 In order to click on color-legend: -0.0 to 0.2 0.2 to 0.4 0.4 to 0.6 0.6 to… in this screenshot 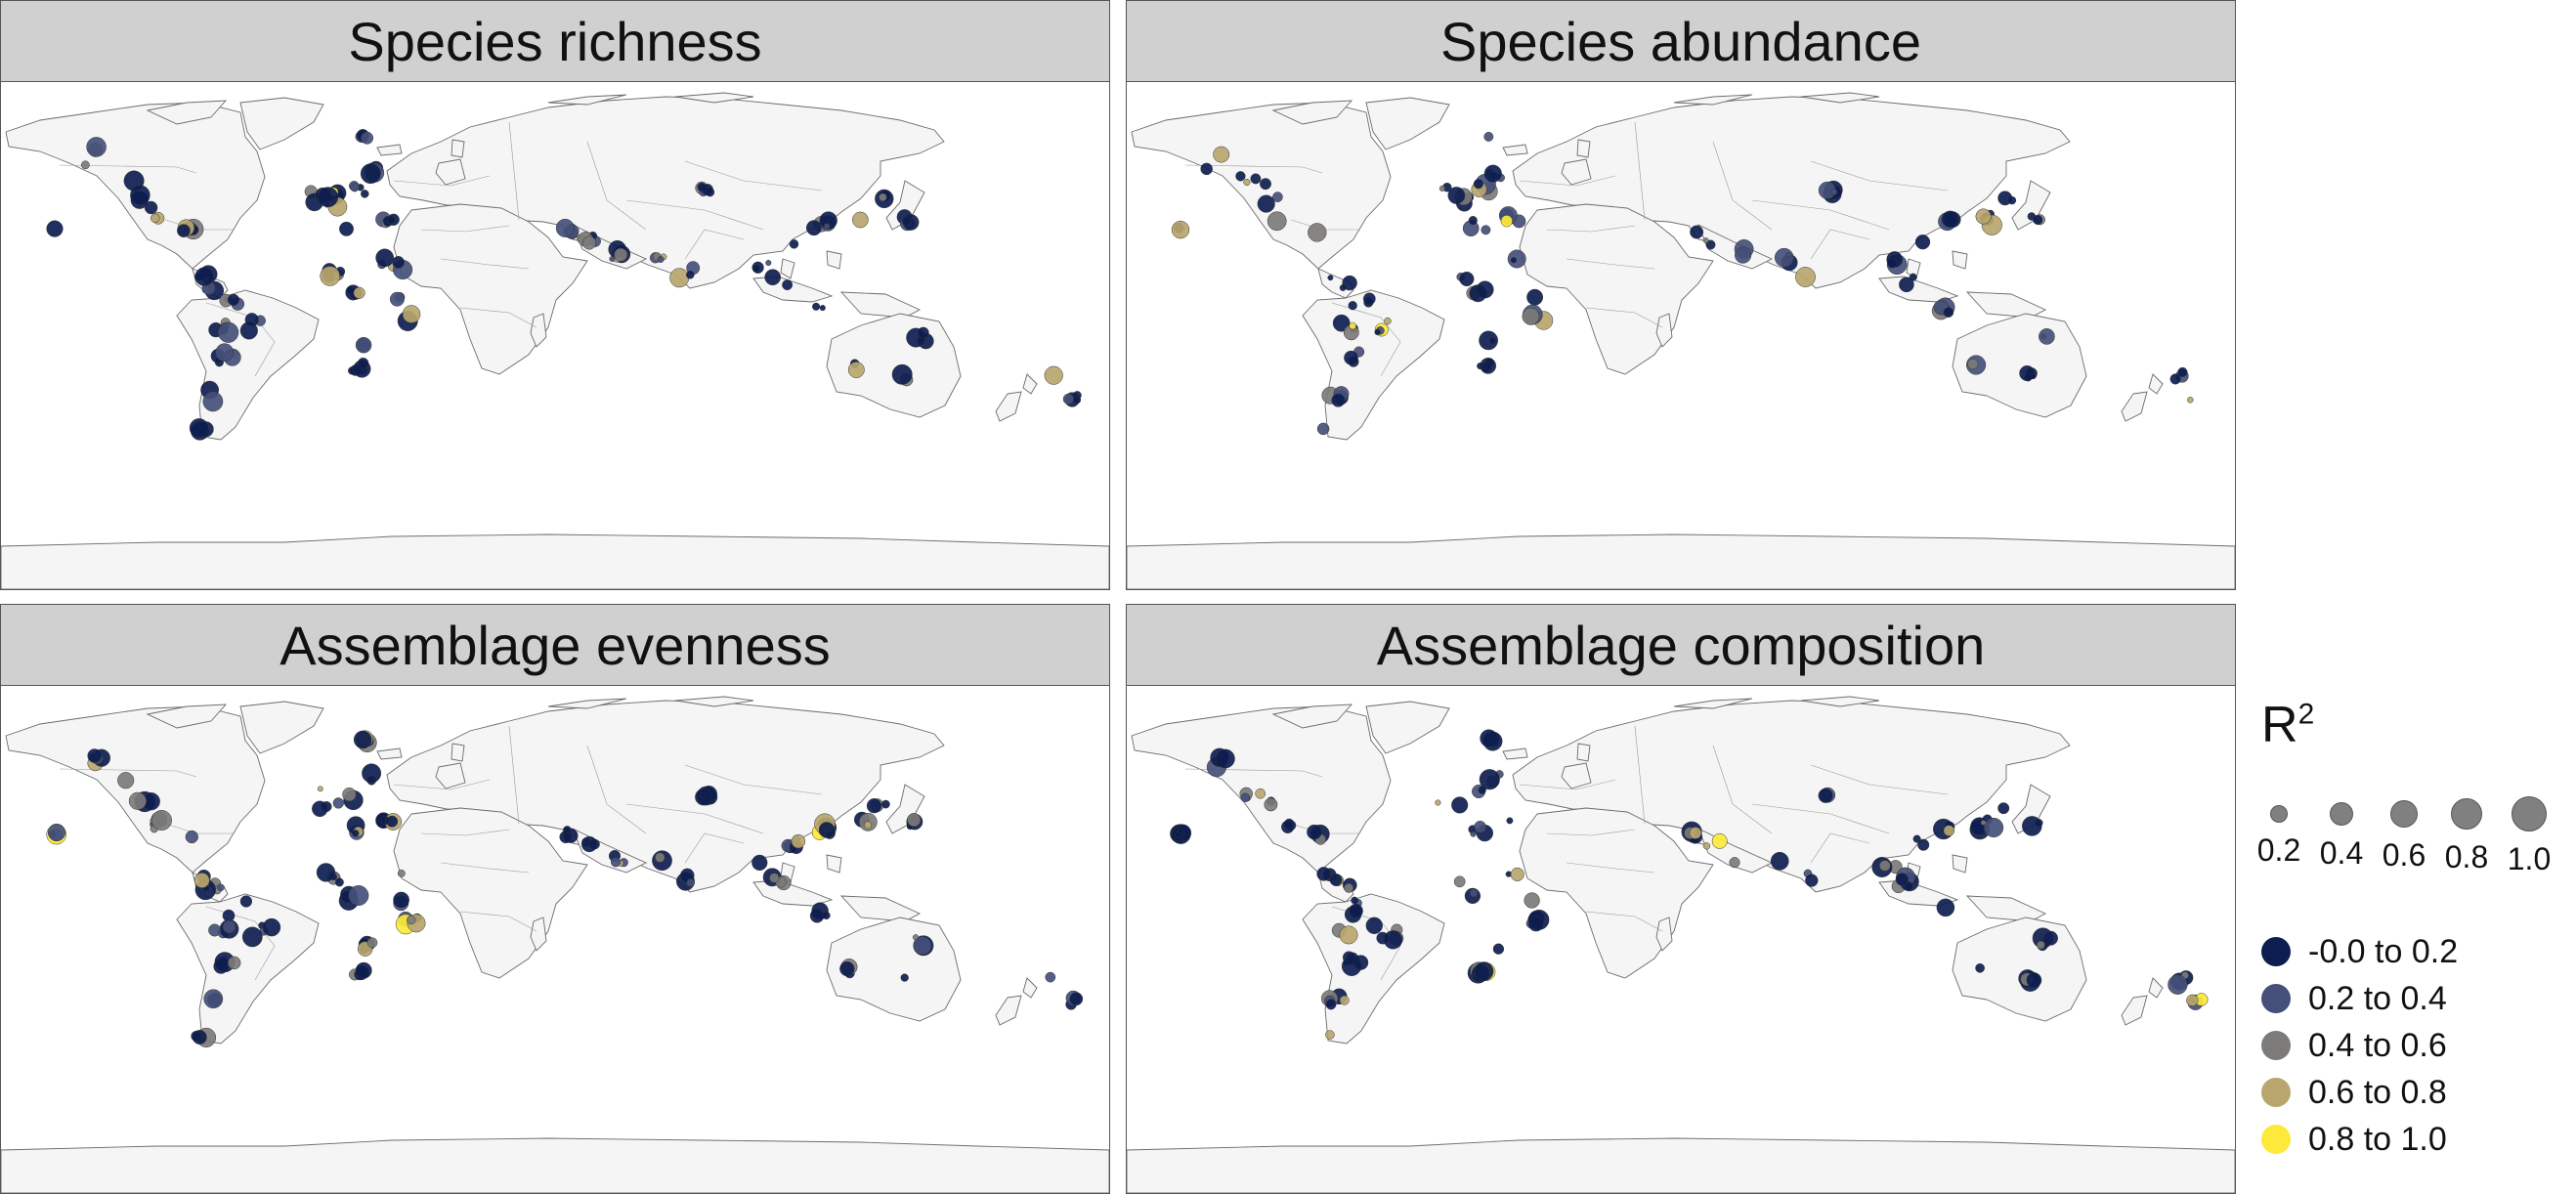, I will do `click(2359, 1045)`.